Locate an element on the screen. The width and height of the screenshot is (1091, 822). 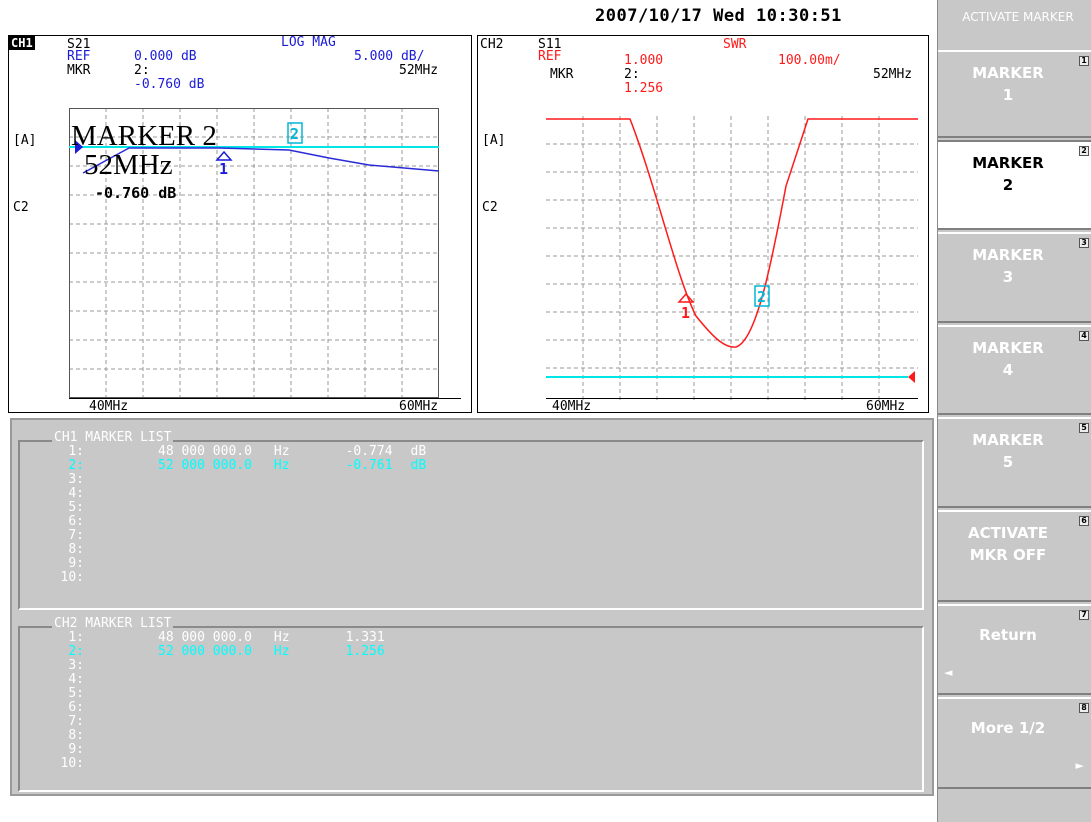
softkey-label: Return is located at coordinates (1008, 635).